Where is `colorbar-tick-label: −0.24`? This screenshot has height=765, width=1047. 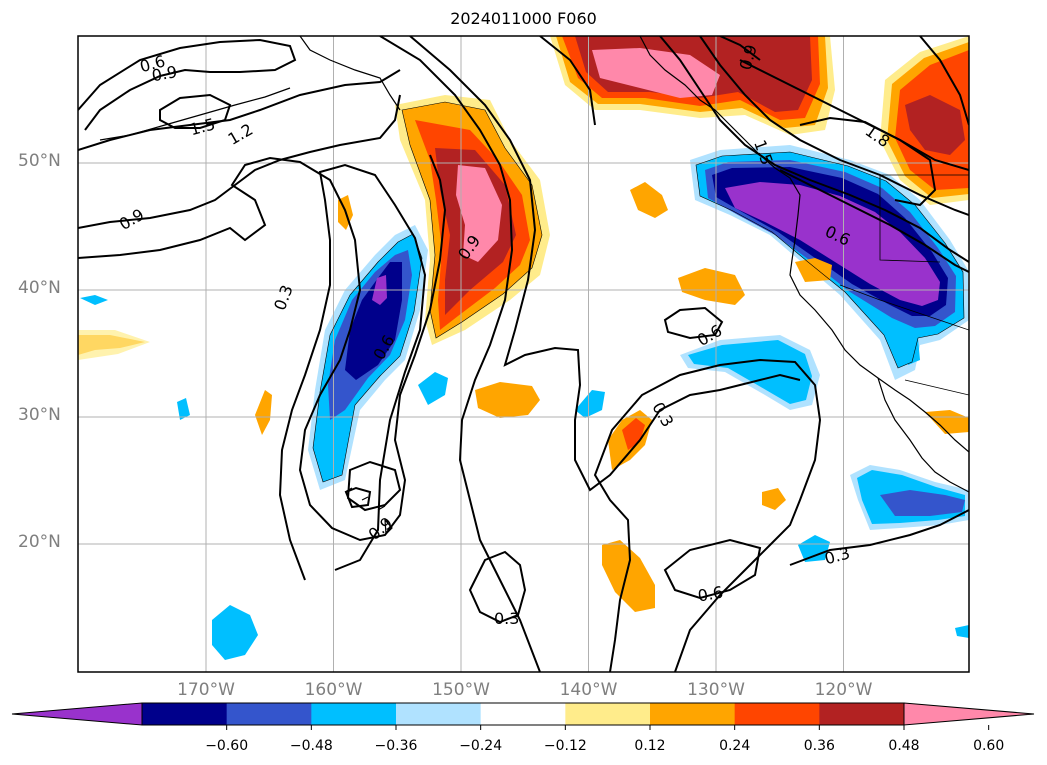
colorbar-tick-label: −0.24 is located at coordinates (481, 746).